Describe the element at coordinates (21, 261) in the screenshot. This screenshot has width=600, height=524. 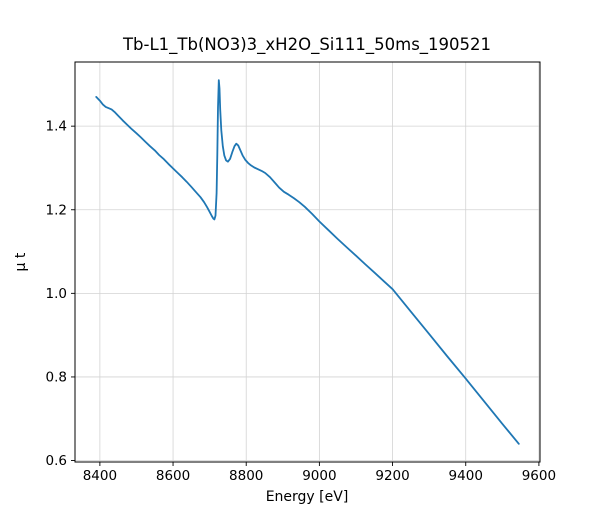
I see `y-axis-label: μ t` at that location.